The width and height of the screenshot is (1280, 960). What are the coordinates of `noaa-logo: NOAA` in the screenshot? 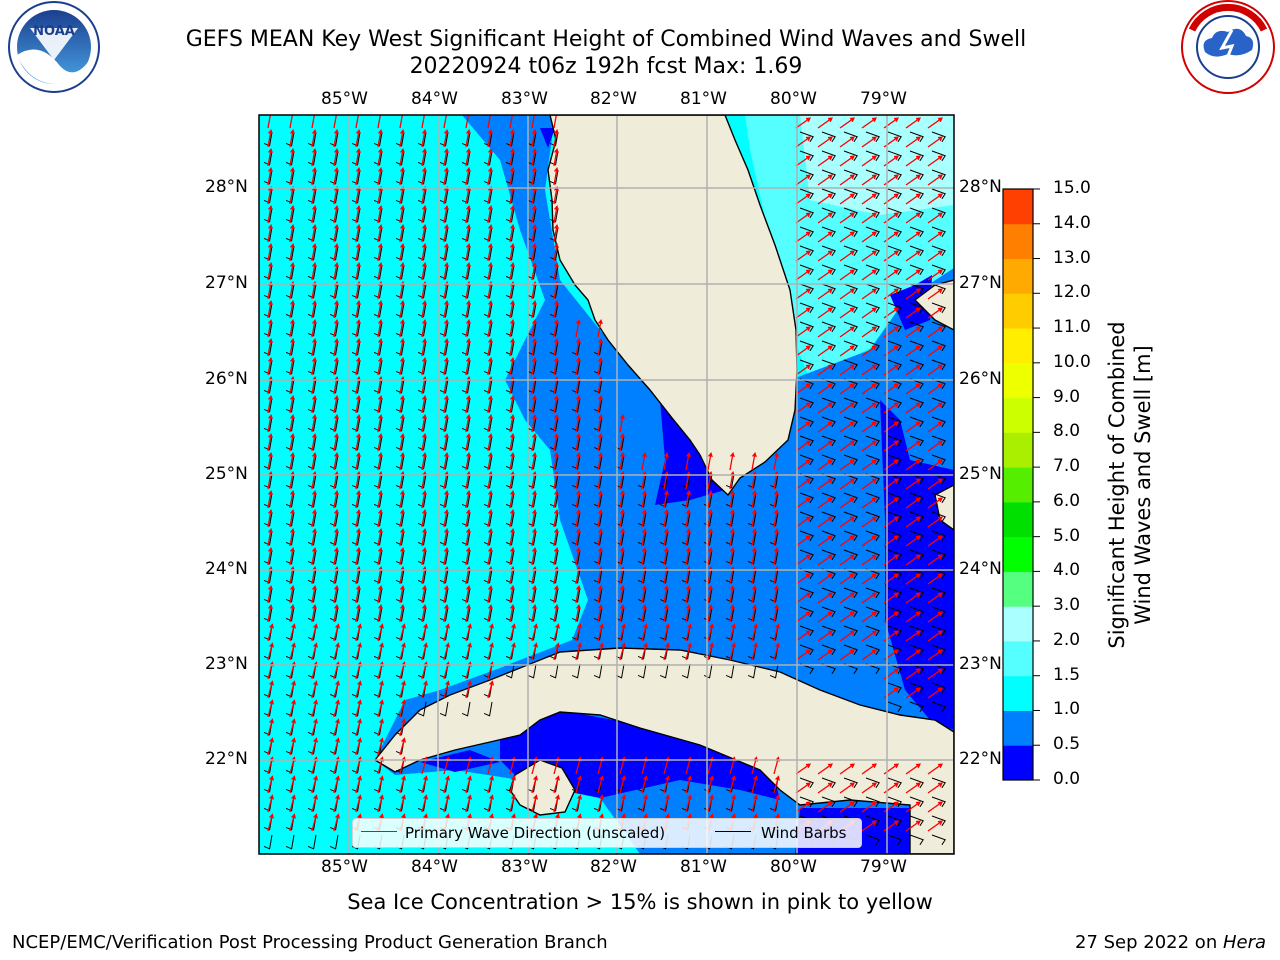 It's located at (54, 47).